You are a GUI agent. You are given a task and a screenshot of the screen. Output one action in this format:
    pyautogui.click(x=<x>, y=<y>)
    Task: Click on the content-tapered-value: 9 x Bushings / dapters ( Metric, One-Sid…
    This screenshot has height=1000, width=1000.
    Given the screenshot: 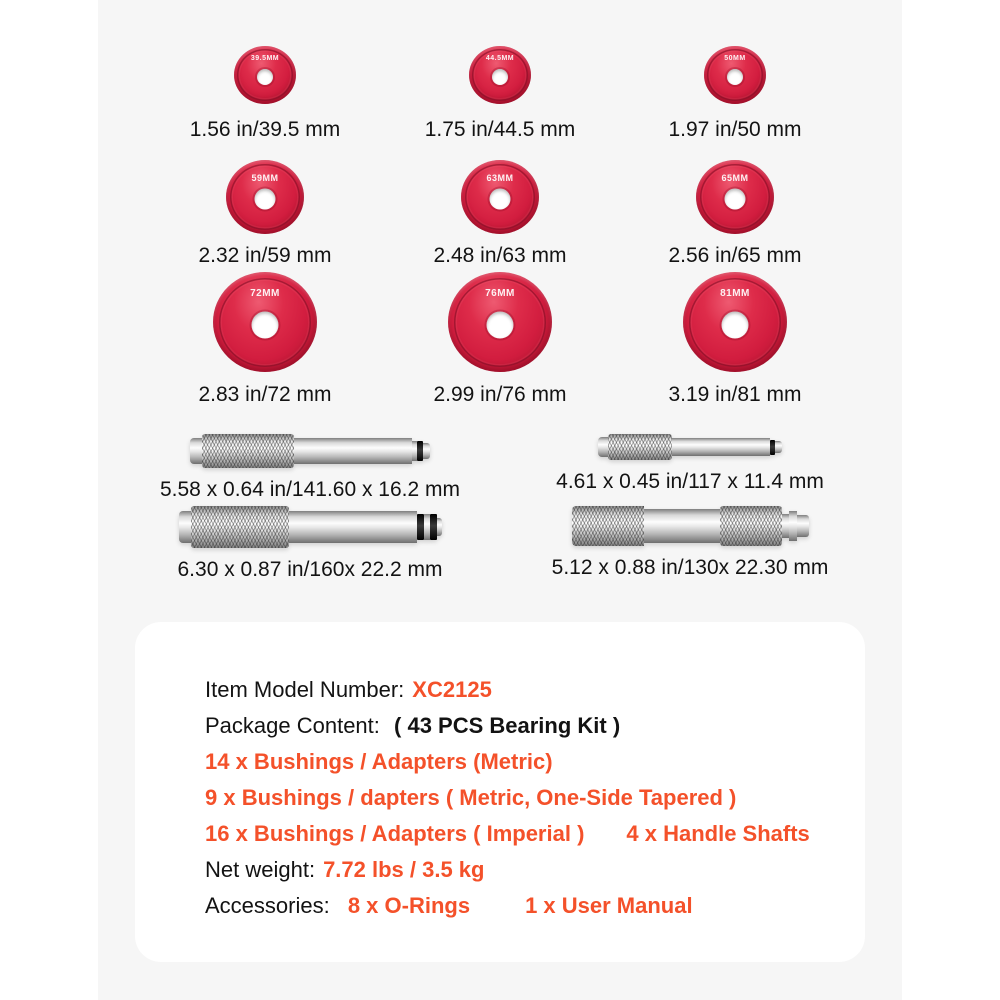 What is the action you would take?
    pyautogui.click(x=471, y=797)
    